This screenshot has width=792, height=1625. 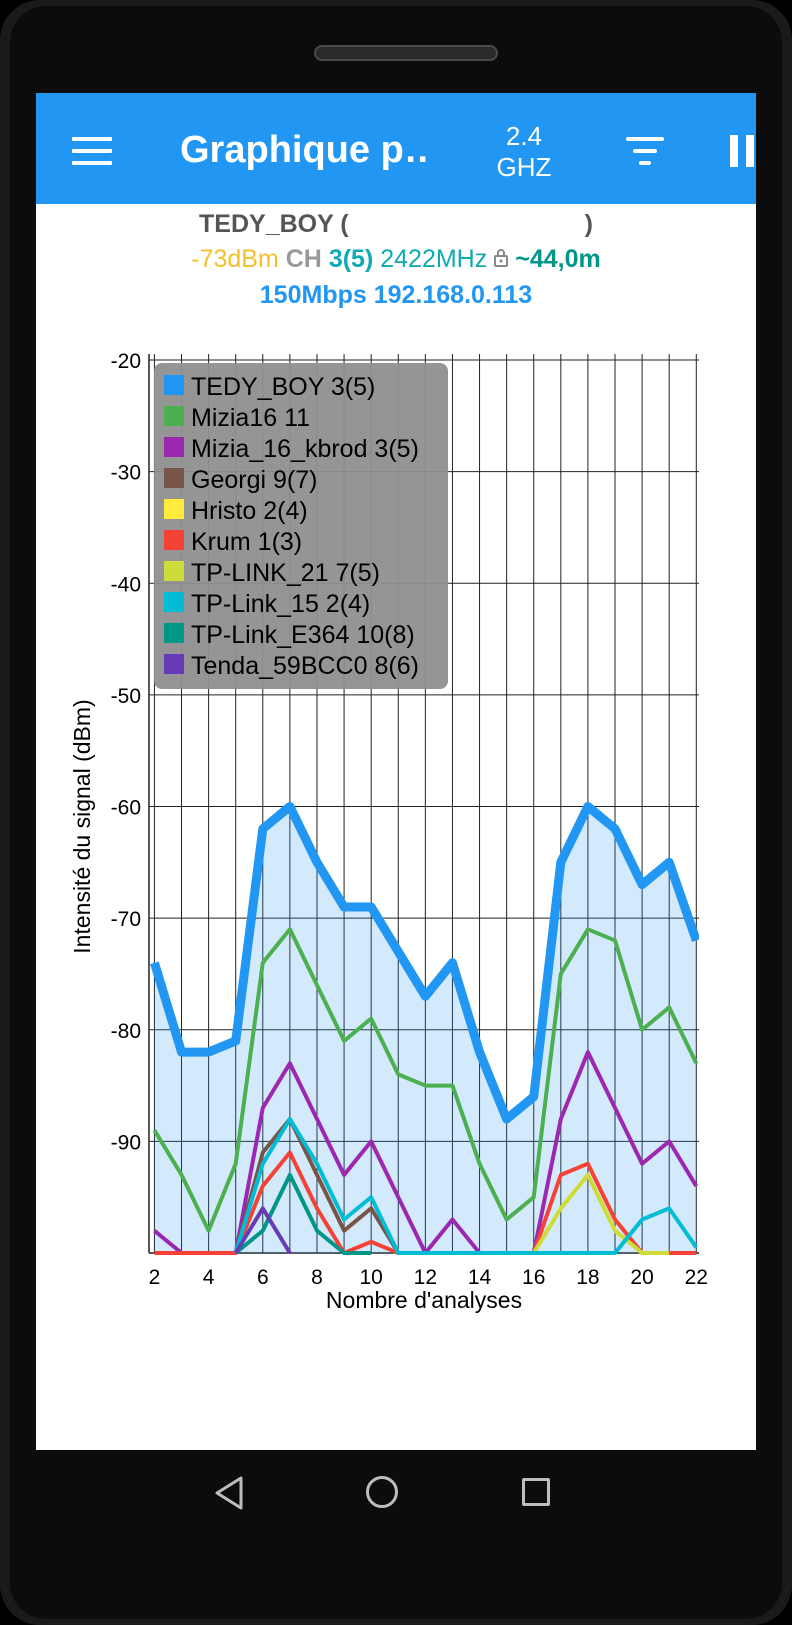 What do you see at coordinates (82, 826) in the screenshot?
I see `y-axis-label: Intensité du signal (dBm)` at bounding box center [82, 826].